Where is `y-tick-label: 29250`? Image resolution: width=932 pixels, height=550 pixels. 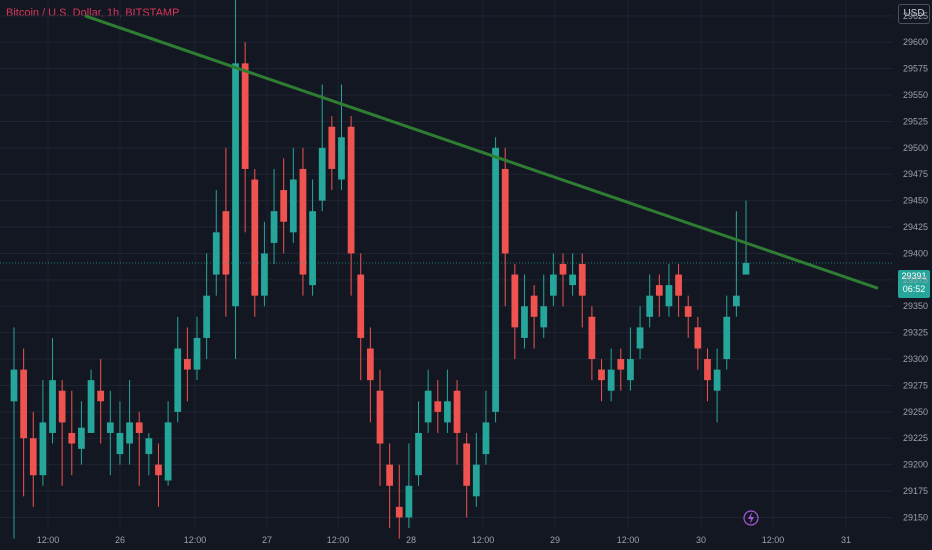 y-tick-label: 29250 is located at coordinates (915, 412).